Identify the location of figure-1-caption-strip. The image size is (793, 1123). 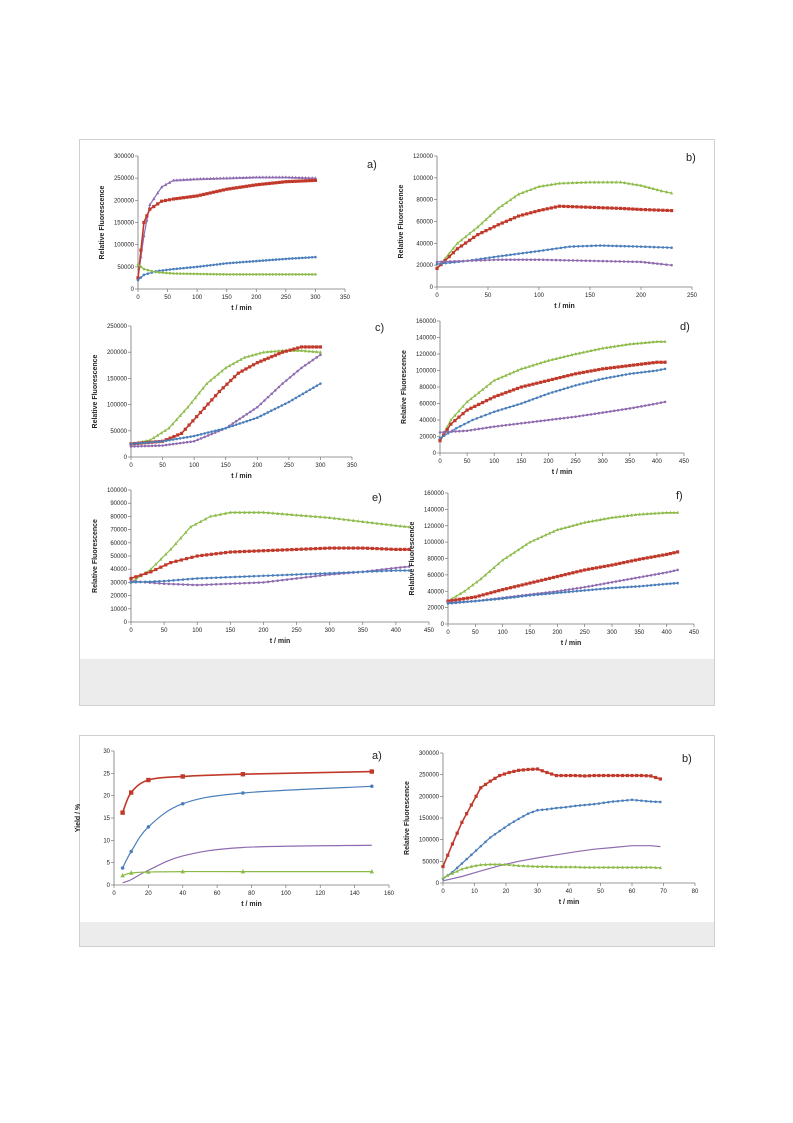
(397, 682).